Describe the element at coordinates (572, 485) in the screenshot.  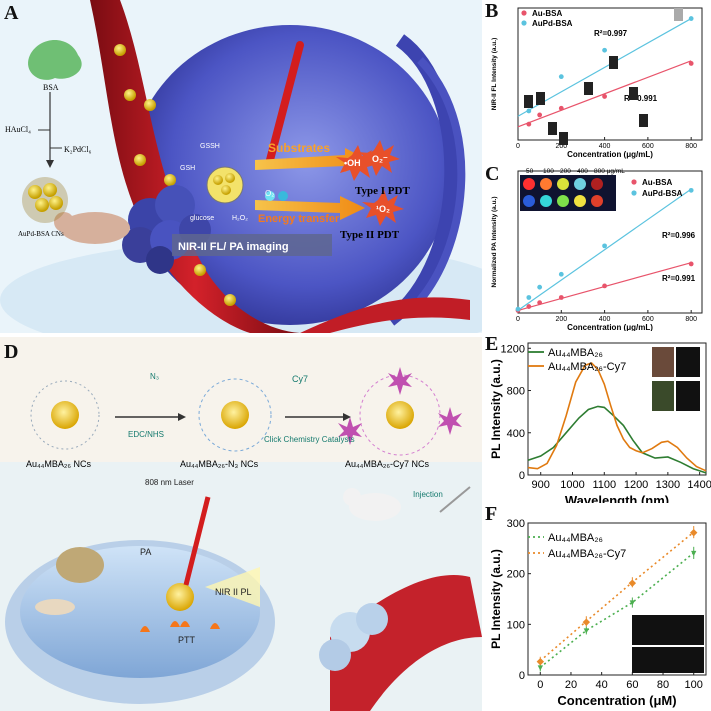
I see `x-tick-label: 1000` at that location.